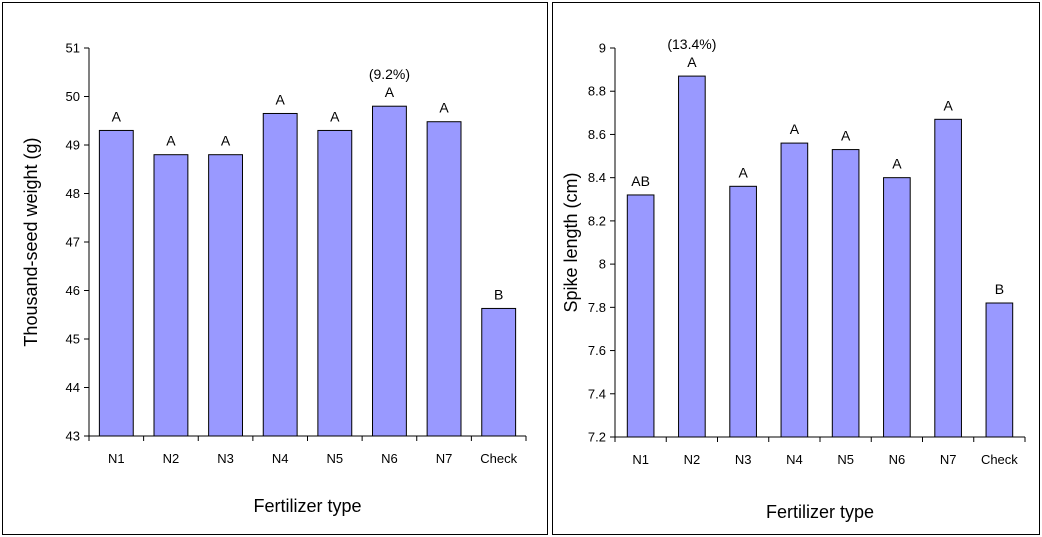  I want to click on y-axis-title: Spike length (cm), so click(571, 242).